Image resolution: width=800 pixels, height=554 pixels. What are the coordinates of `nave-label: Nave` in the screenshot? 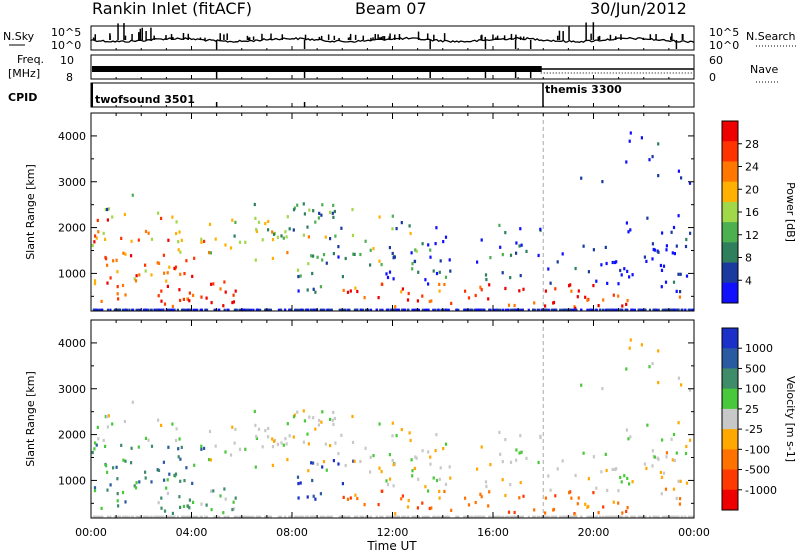 It's located at (764, 69).